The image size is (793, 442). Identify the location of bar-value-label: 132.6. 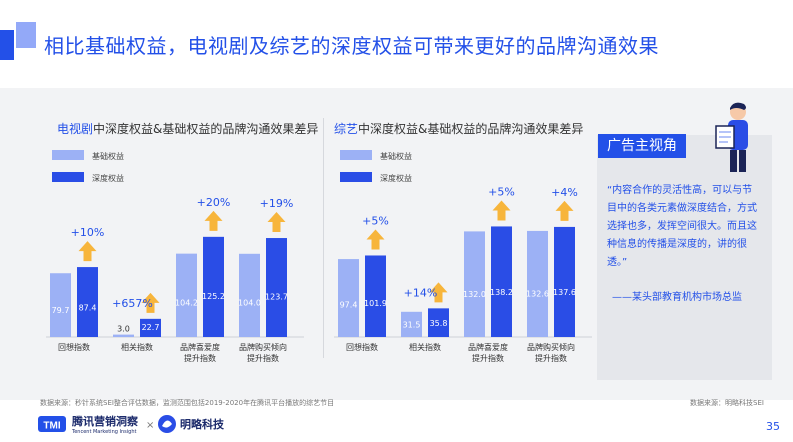
(537, 294).